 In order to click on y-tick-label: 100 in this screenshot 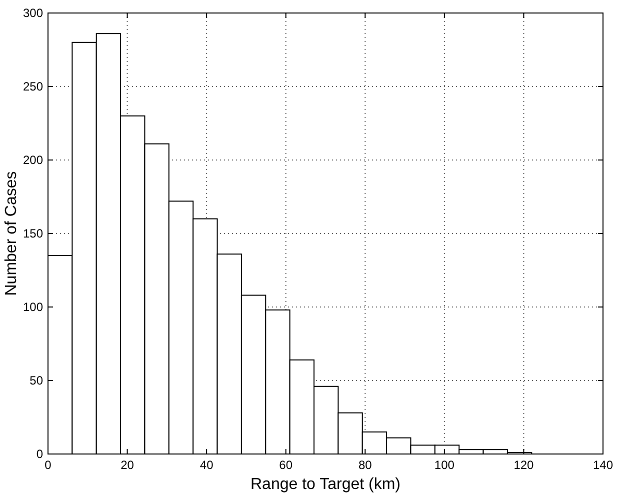, I will do `click(33, 307)`.